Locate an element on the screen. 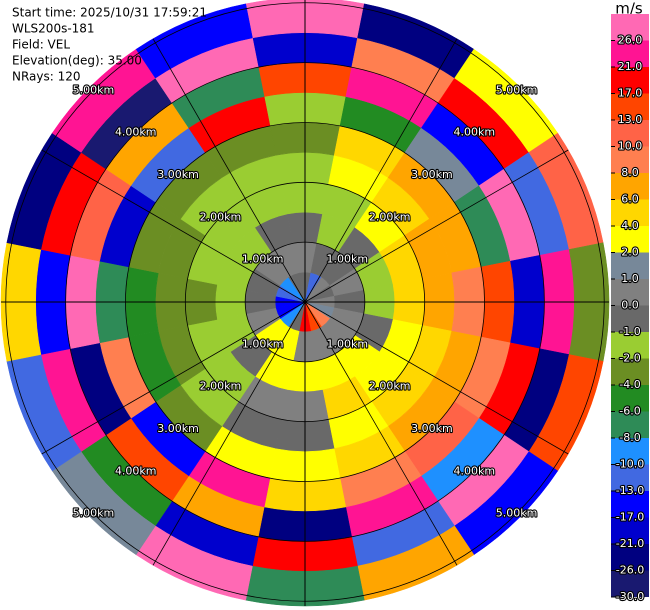  colorbar-tick-label: -10.0 is located at coordinates (630, 464).